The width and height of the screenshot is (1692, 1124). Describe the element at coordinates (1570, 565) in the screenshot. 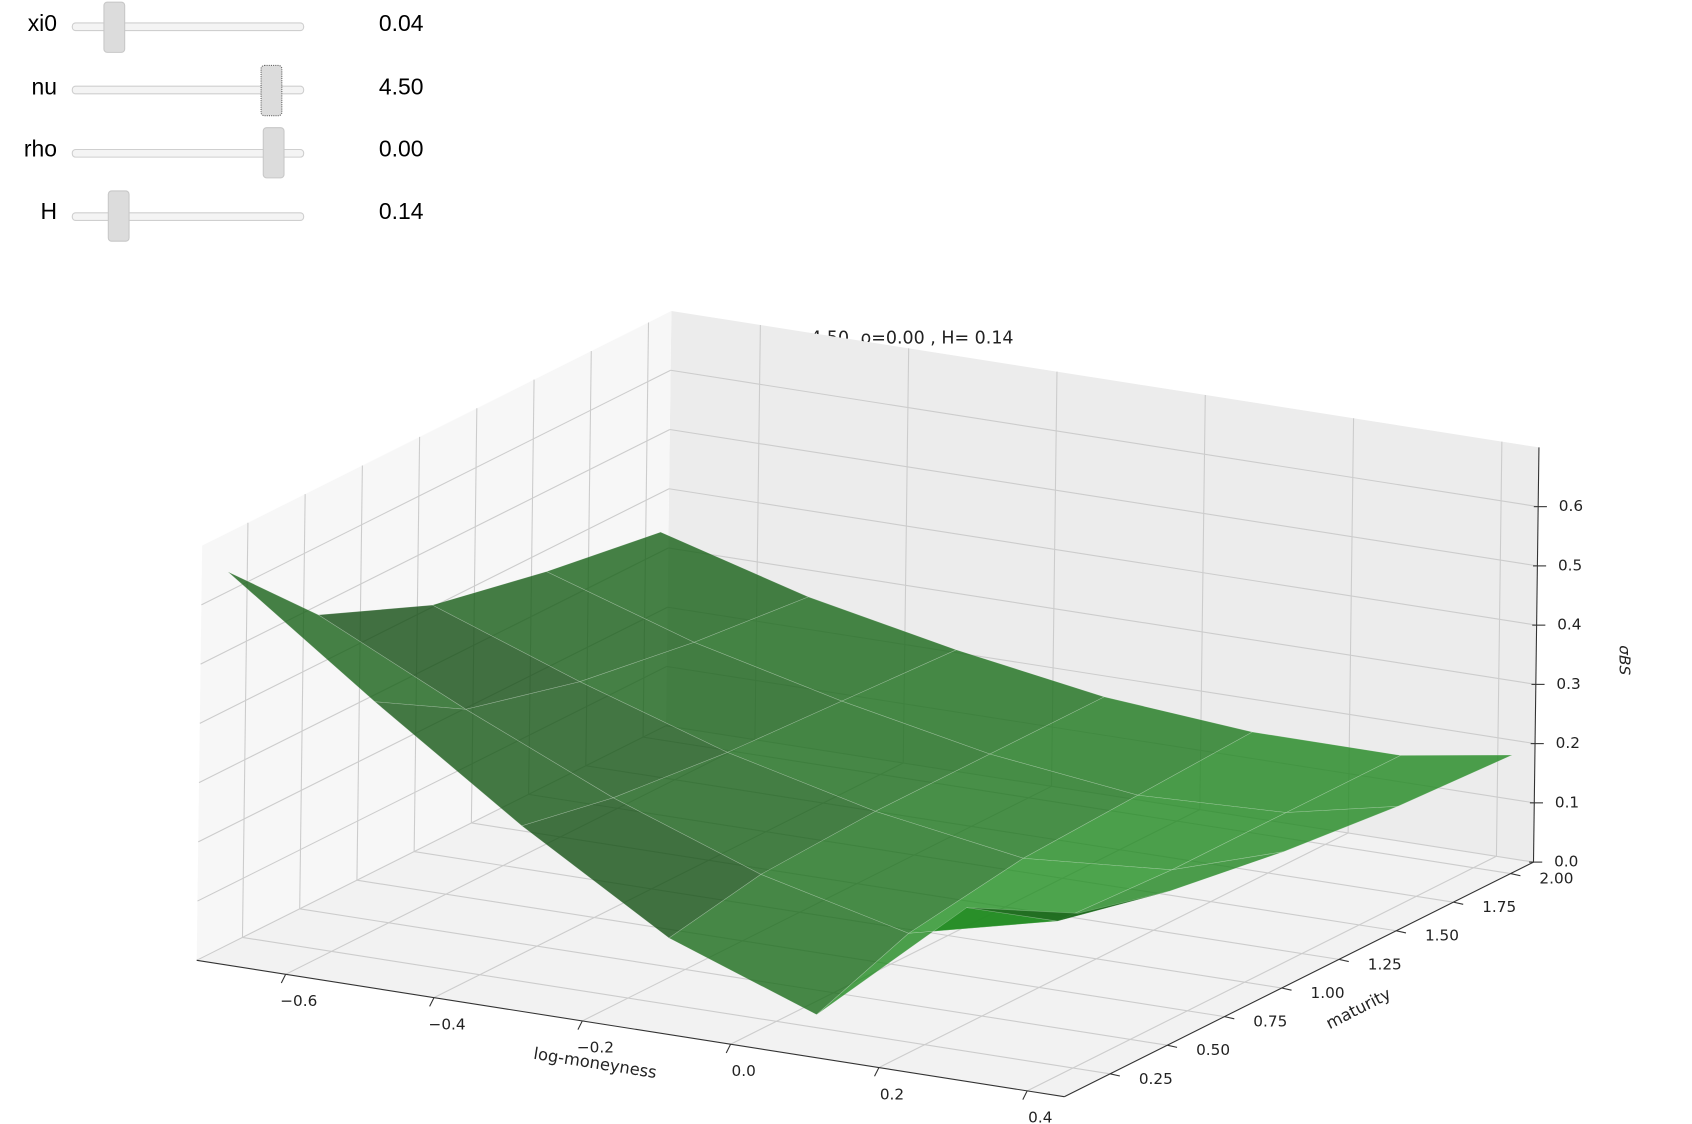

I see `z-tick-label: 0.5` at that location.